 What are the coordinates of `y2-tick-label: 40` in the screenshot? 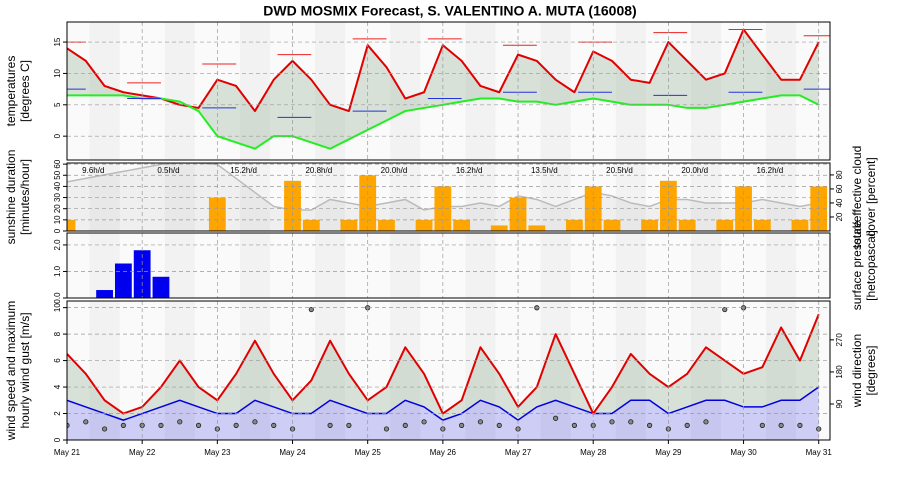 It's located at (839, 202).